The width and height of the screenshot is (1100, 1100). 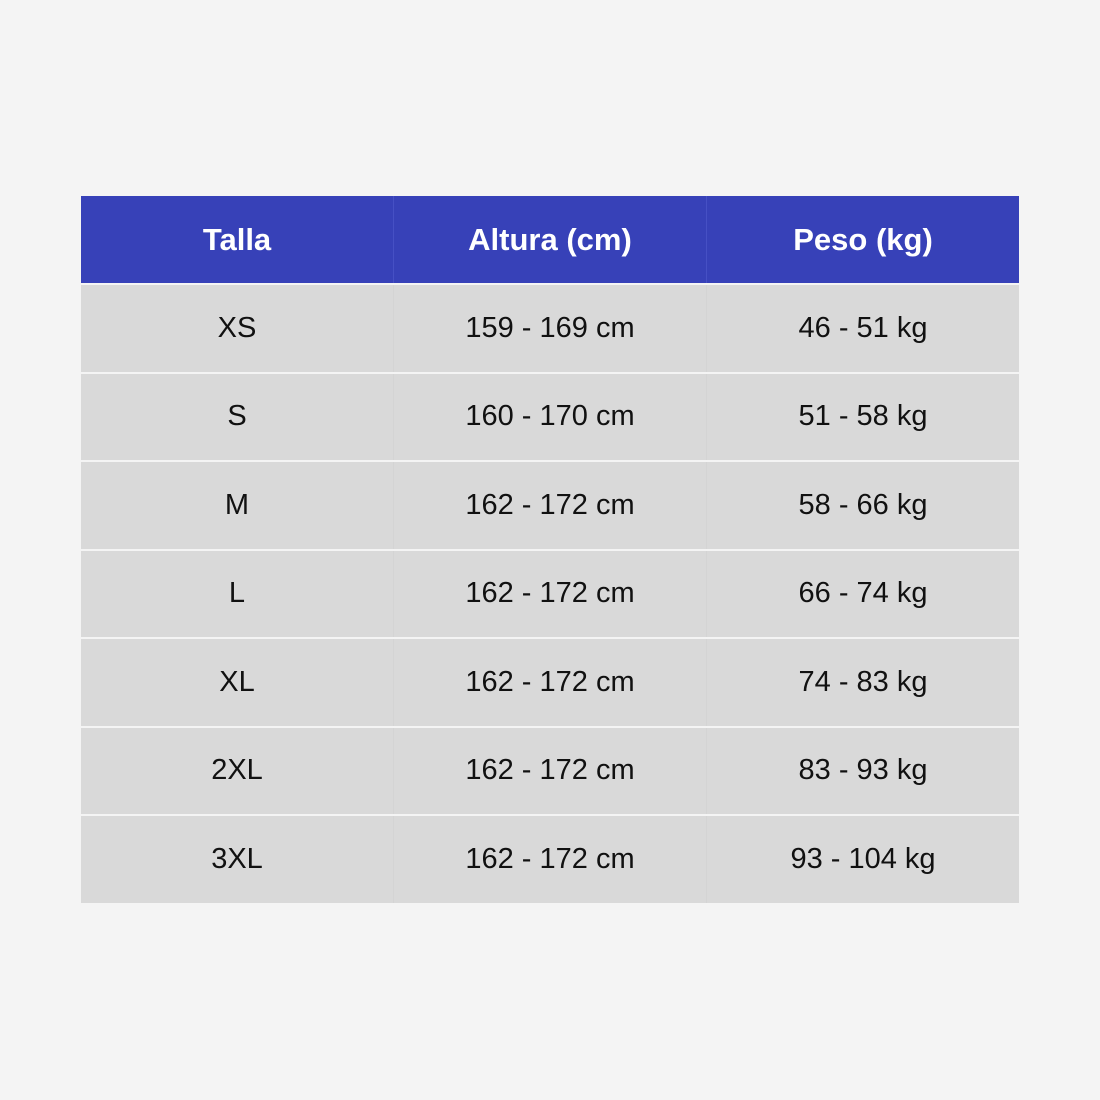 I want to click on cell-size: S, so click(x=237, y=416).